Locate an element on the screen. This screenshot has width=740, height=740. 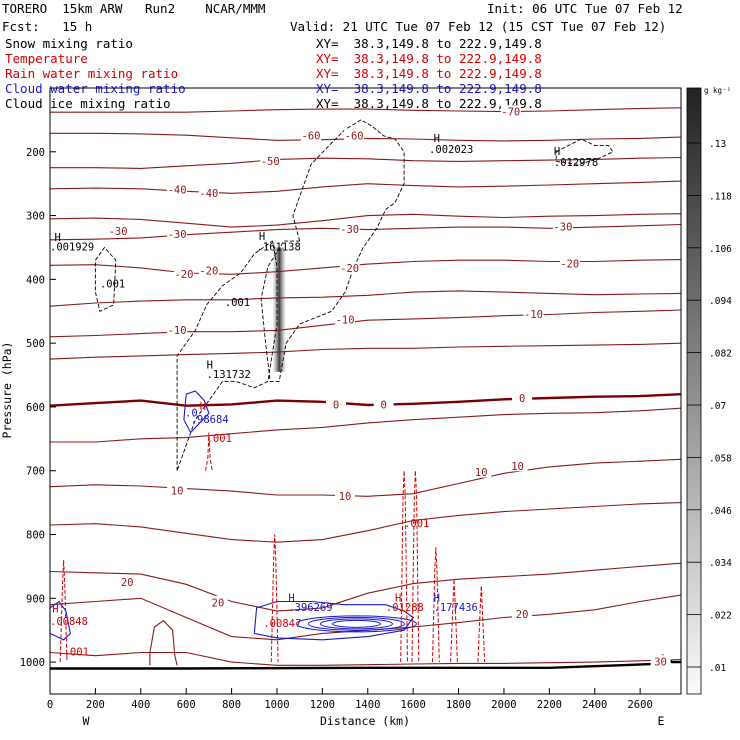
snow-shading is located at coordinates (279, 309).